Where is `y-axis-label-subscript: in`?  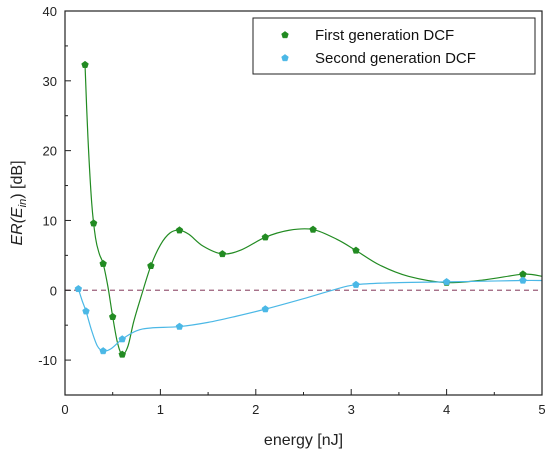
y-axis-label-subscript: in is located at coordinates (23, 203).